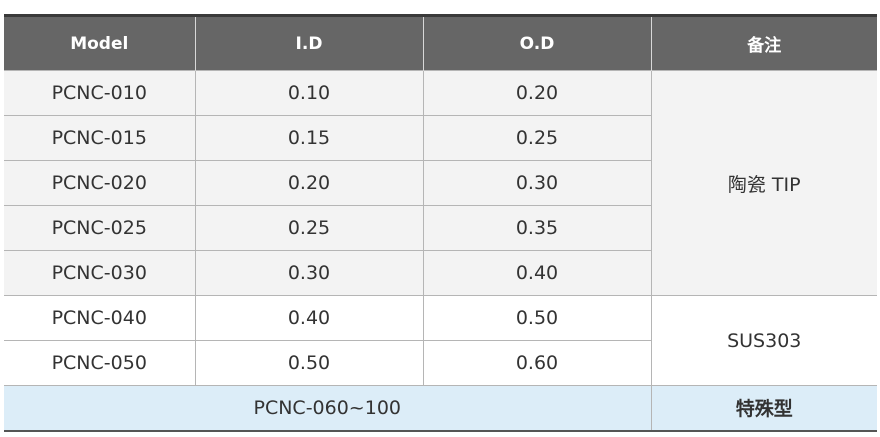 This screenshot has width=880, height=437. I want to click on cell-model: PCNC-040, so click(100, 318).